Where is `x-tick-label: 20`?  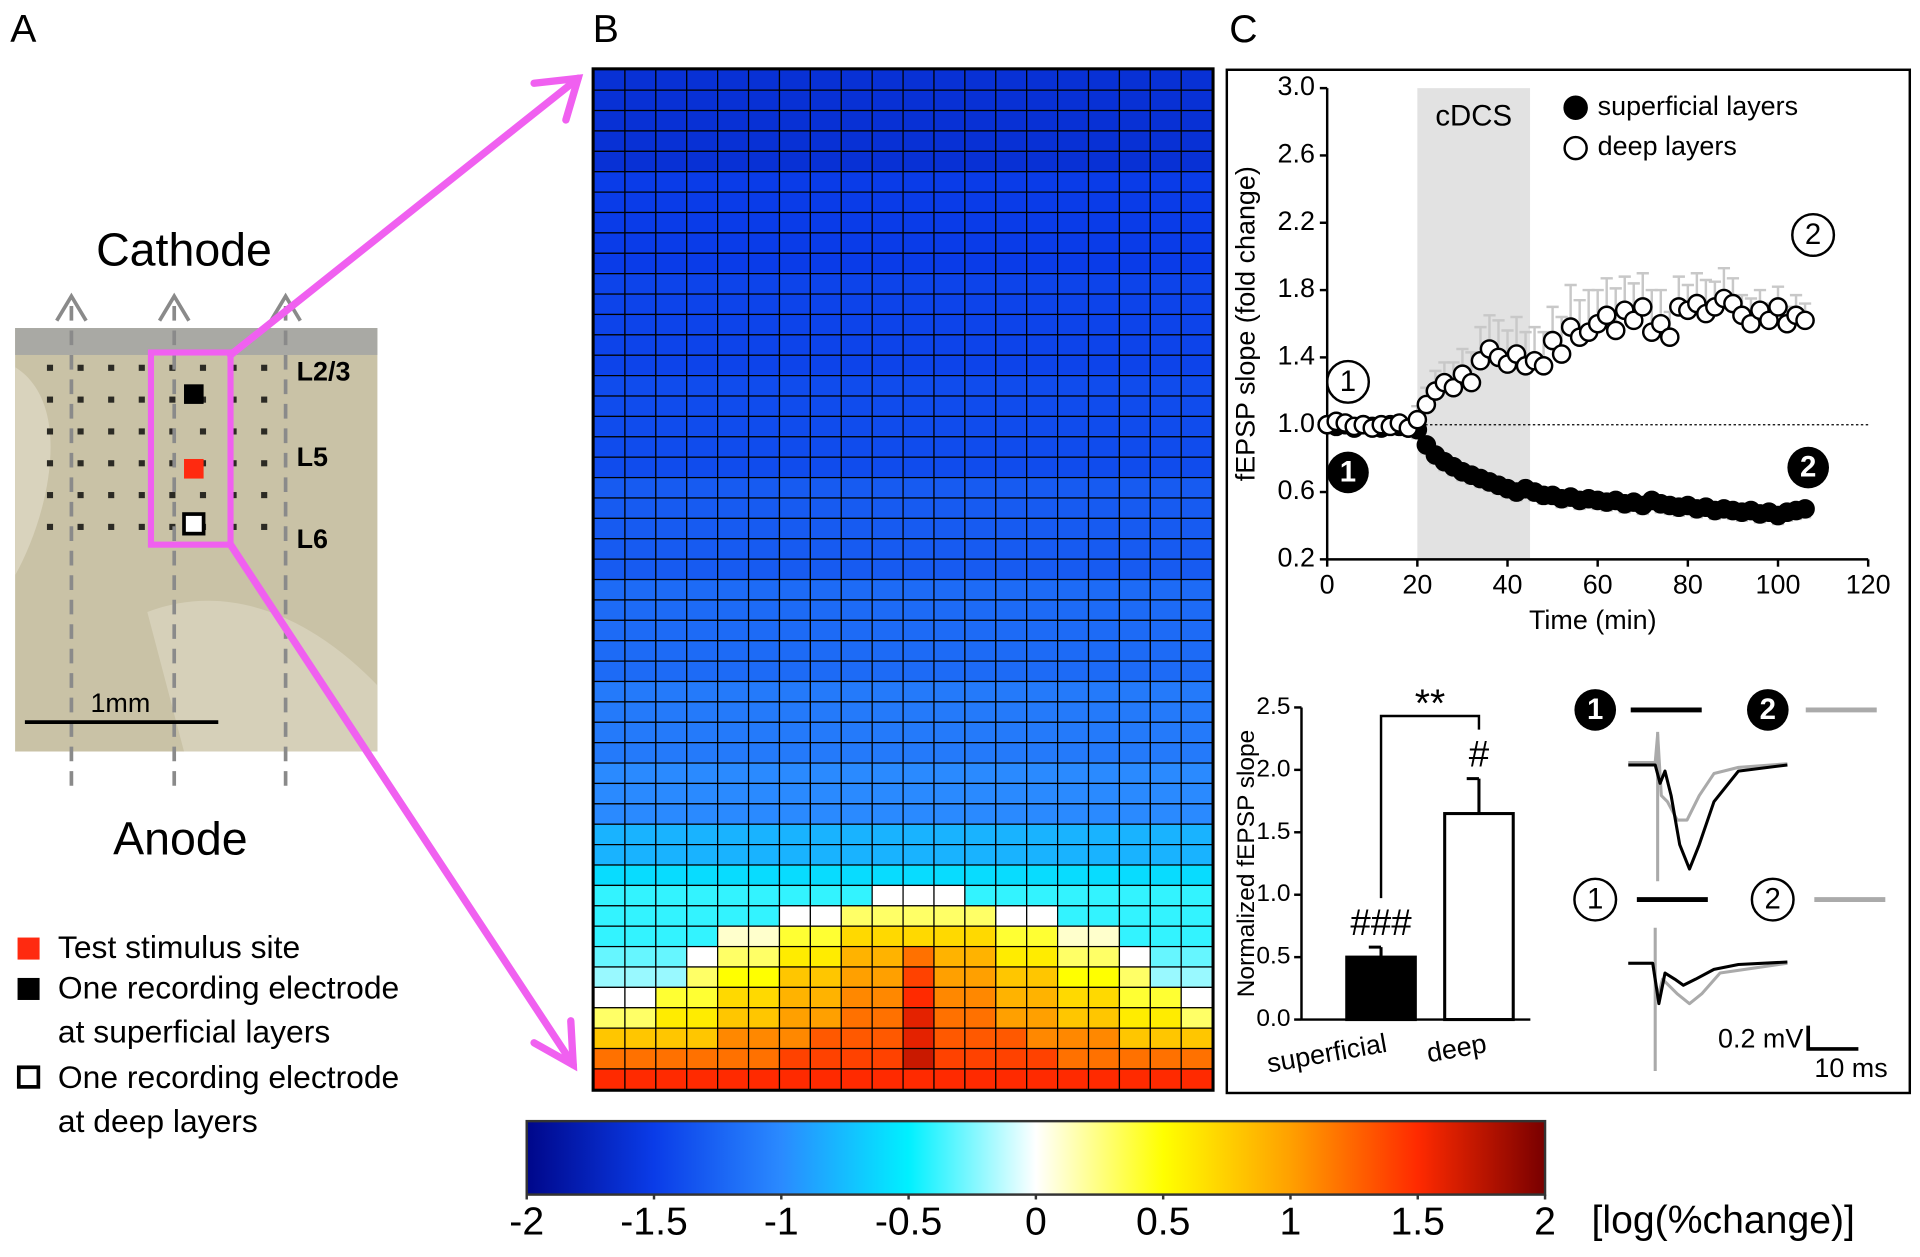 x-tick-label: 20 is located at coordinates (1417, 584).